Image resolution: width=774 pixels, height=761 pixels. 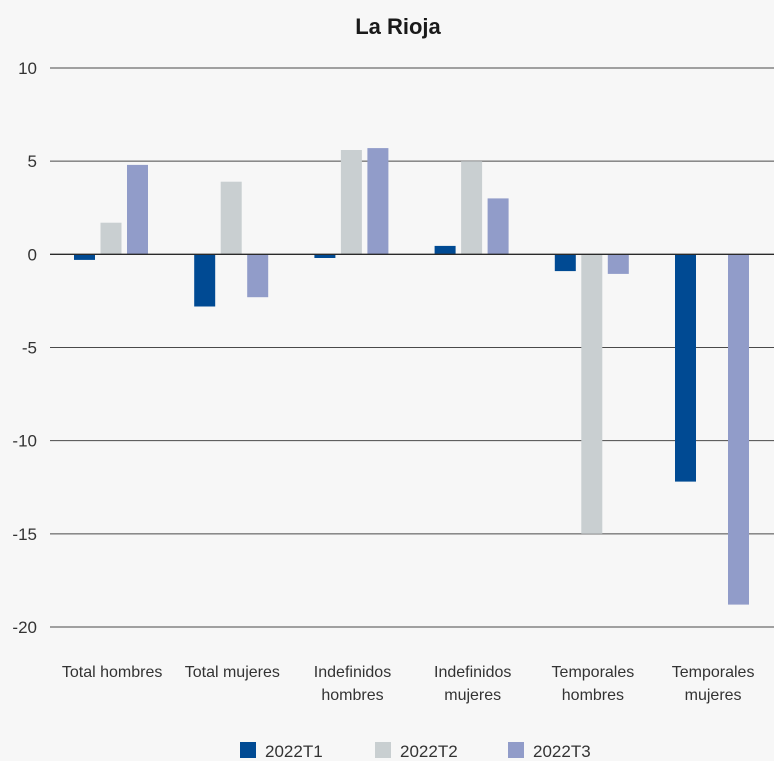 What do you see at coordinates (24, 534) in the screenshot?
I see `y-tick-label: -15` at bounding box center [24, 534].